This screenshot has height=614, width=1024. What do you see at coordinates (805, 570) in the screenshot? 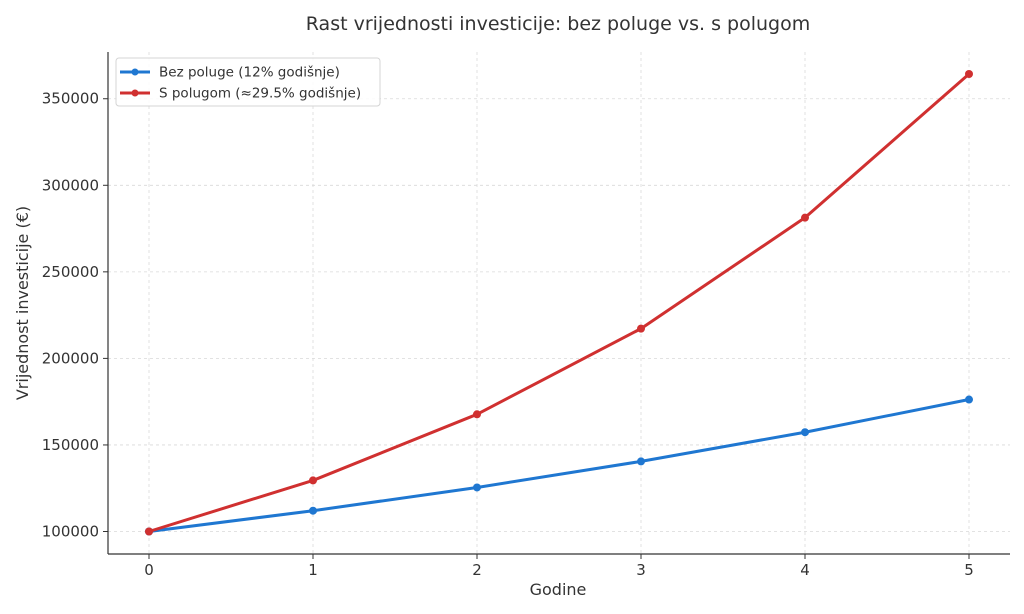
I see `x-tick-label: 4` at bounding box center [805, 570].